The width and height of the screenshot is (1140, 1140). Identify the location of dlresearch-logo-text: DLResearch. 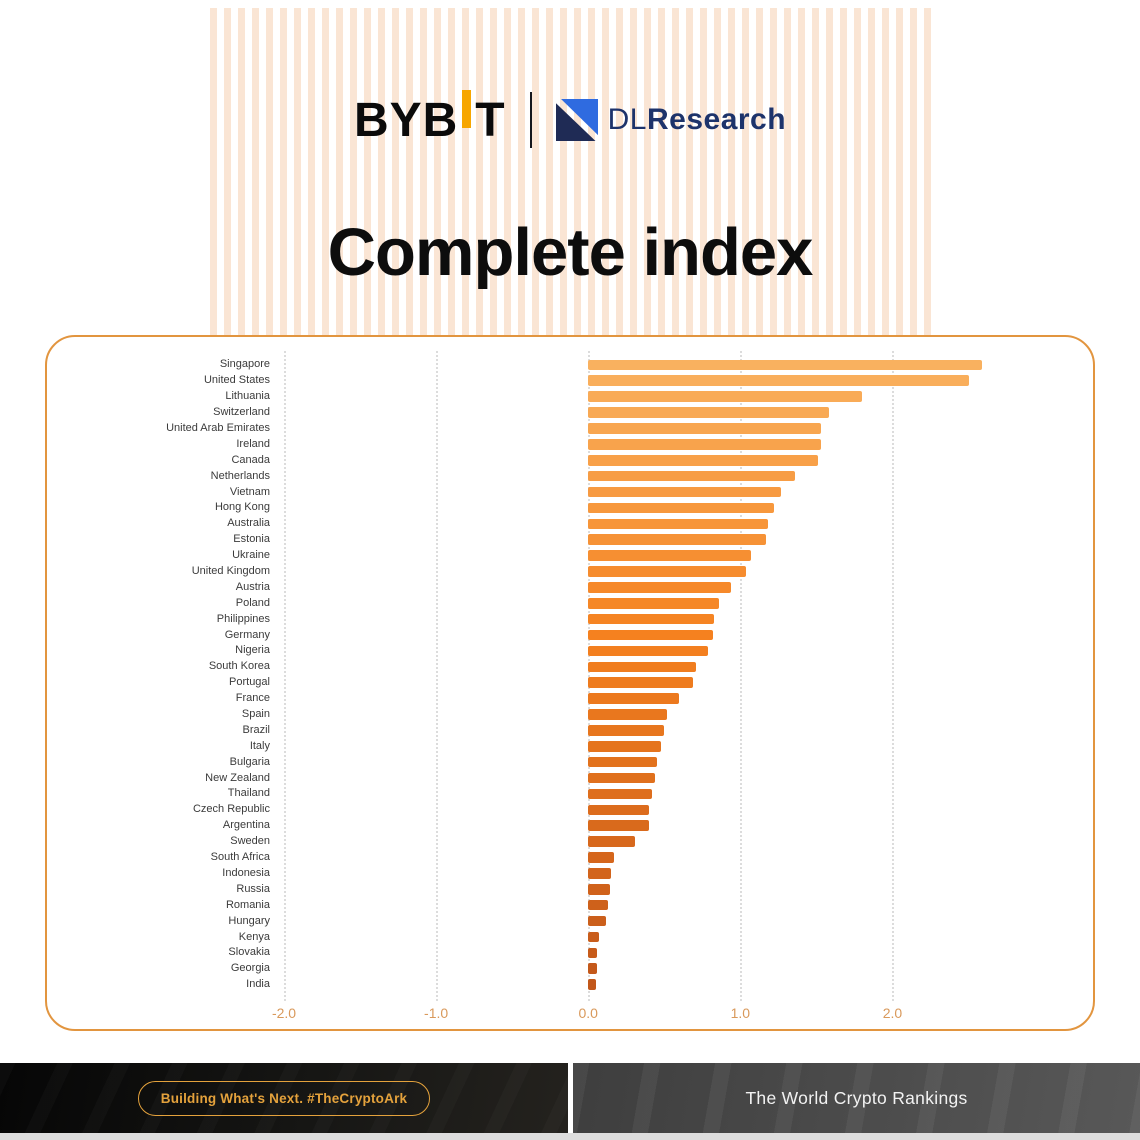
(697, 119).